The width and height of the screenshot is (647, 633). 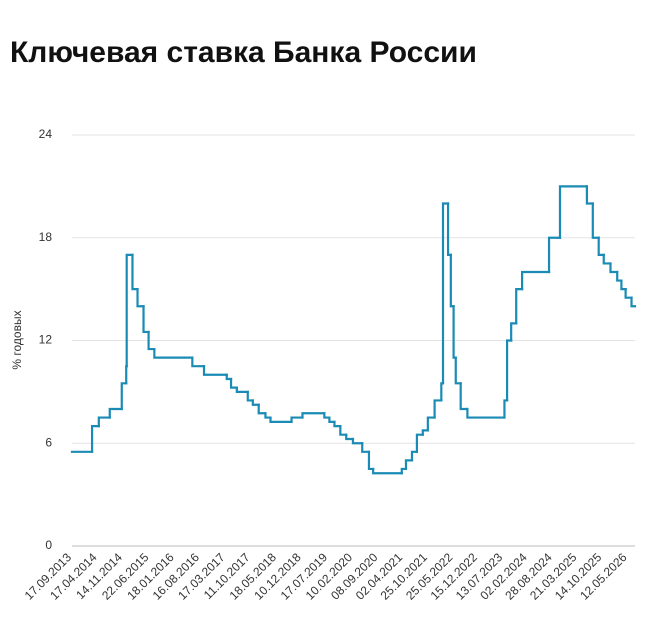 What do you see at coordinates (17, 339) in the screenshot?
I see `y-axis-label: % годовых` at bounding box center [17, 339].